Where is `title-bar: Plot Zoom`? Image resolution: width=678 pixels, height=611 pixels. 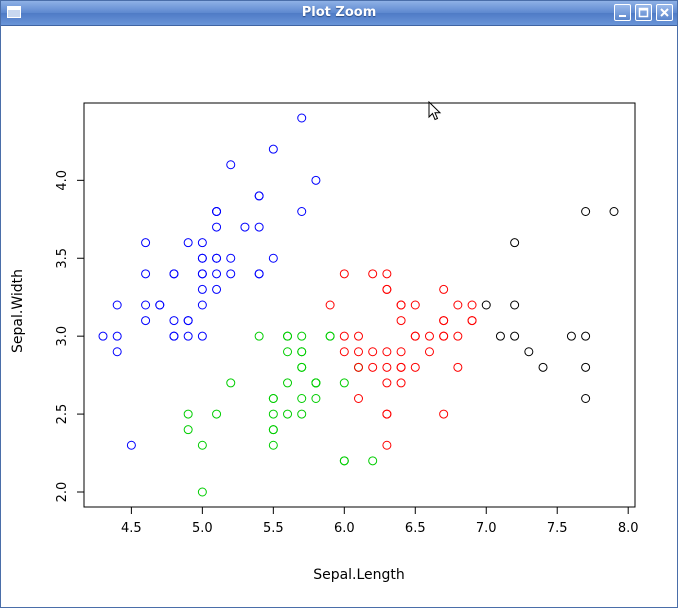 title-bar: Plot Zoom is located at coordinates (339, 13).